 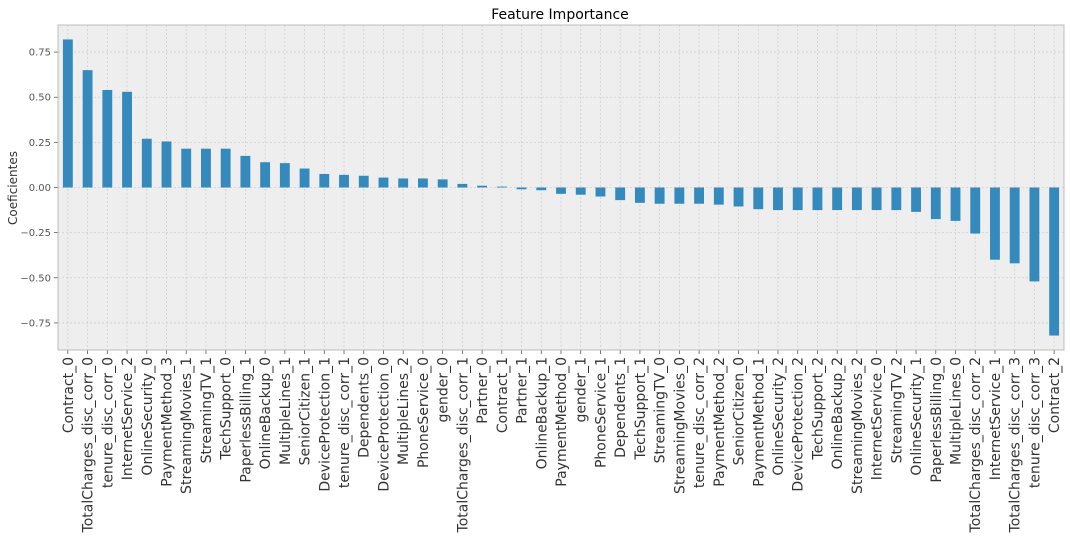 What do you see at coordinates (759, 422) in the screenshot?
I see `x-tick-label: PaymentMethod_1` at bounding box center [759, 422].